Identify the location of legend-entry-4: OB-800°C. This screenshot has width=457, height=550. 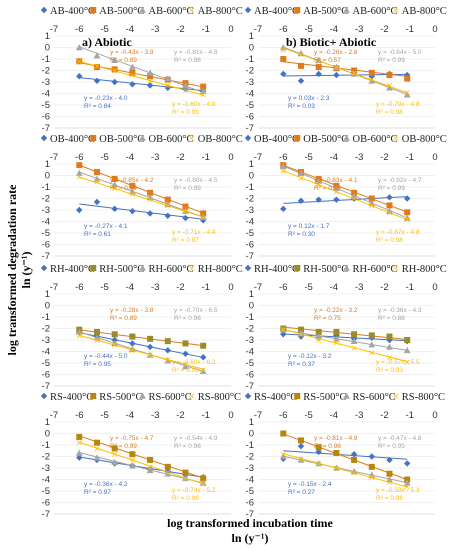
(220, 139).